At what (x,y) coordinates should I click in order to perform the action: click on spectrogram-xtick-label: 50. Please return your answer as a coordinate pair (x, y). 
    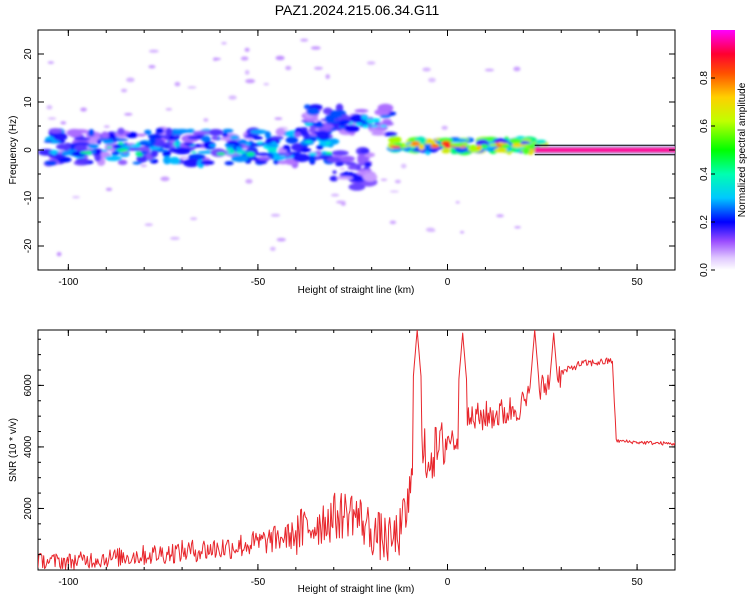
    Looking at the image, I should click on (638, 282).